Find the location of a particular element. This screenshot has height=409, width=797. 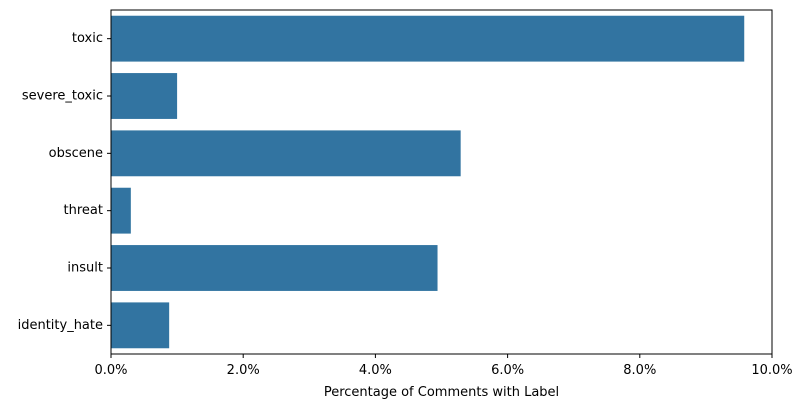

x-tick-label: 4.0% is located at coordinates (375, 370).